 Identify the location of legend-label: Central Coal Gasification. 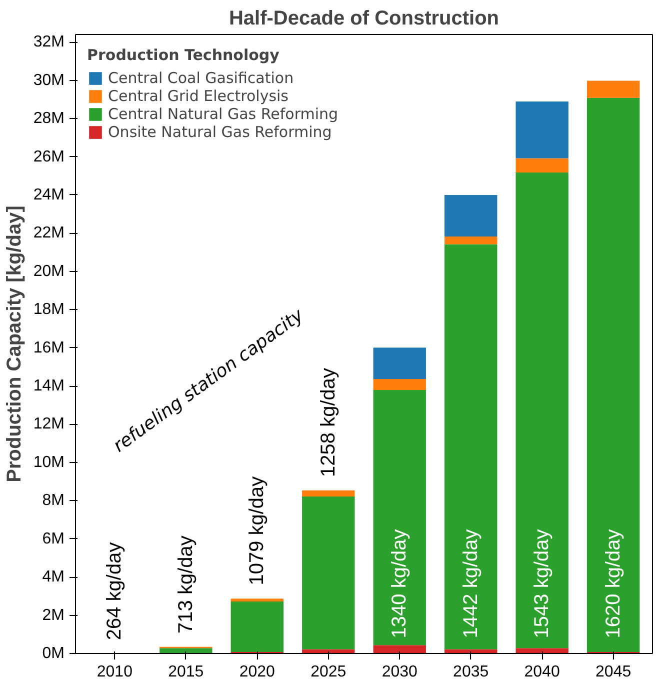
(201, 78).